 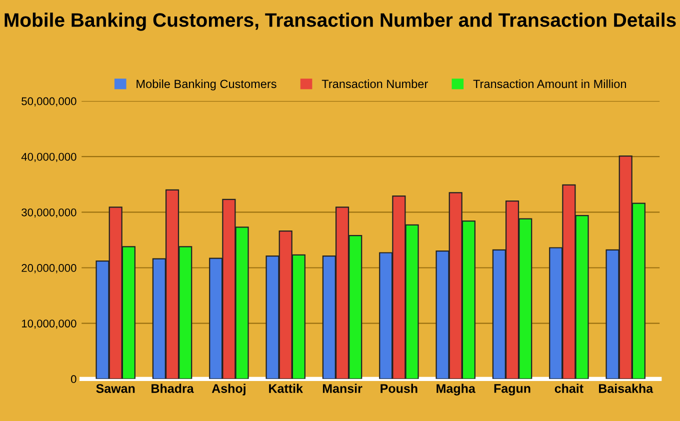 What do you see at coordinates (206, 84) in the screenshot?
I see `legend-label: Mobile Banking Customers` at bounding box center [206, 84].